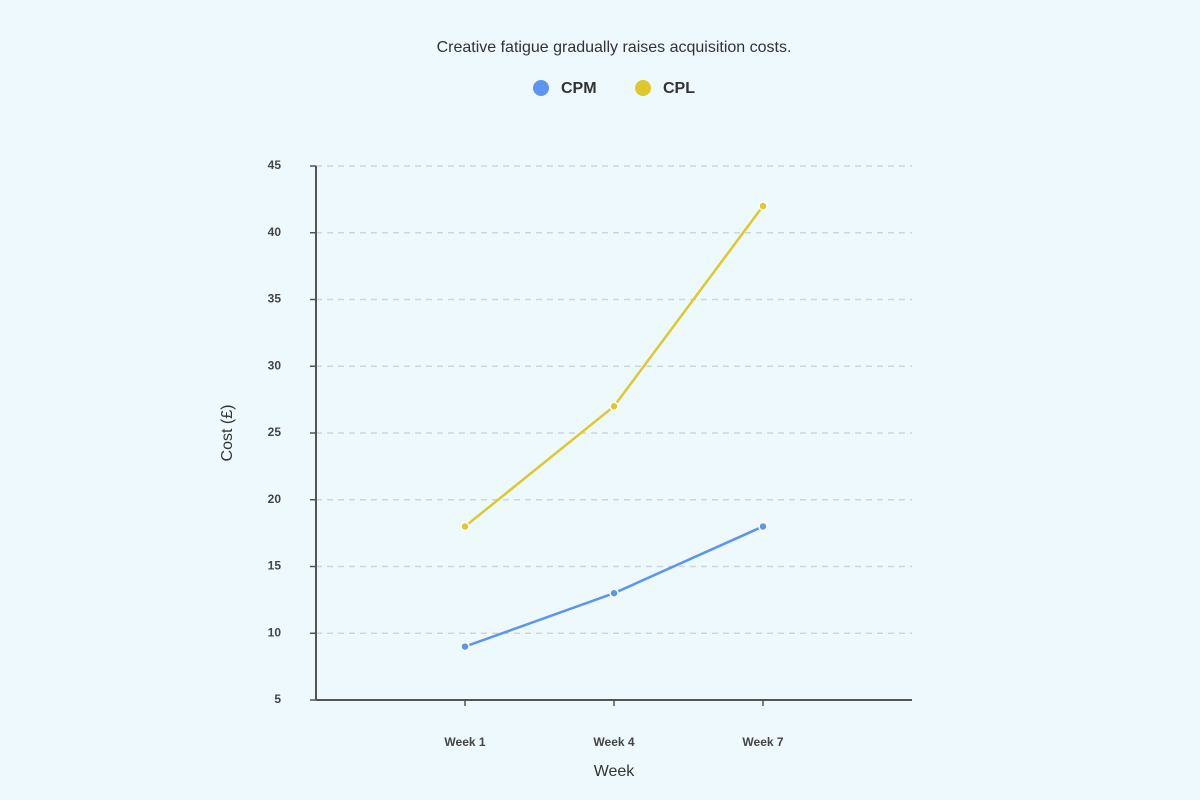  I want to click on x-tick-label: Week 7, so click(762, 742).